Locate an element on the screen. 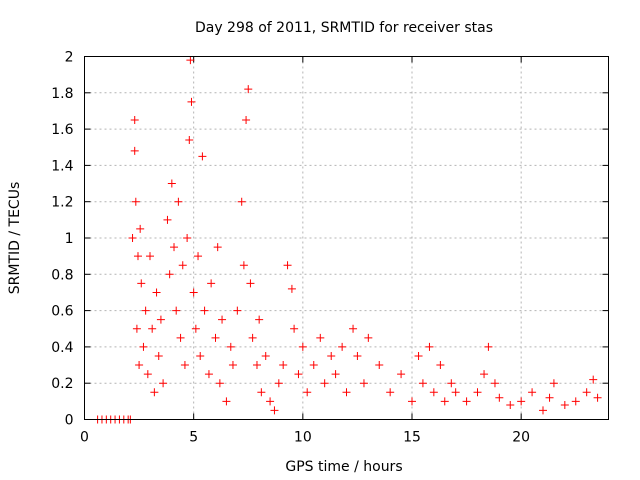 The width and height of the screenshot is (640, 480). y-tick-label: 1.8 is located at coordinates (62, 94).